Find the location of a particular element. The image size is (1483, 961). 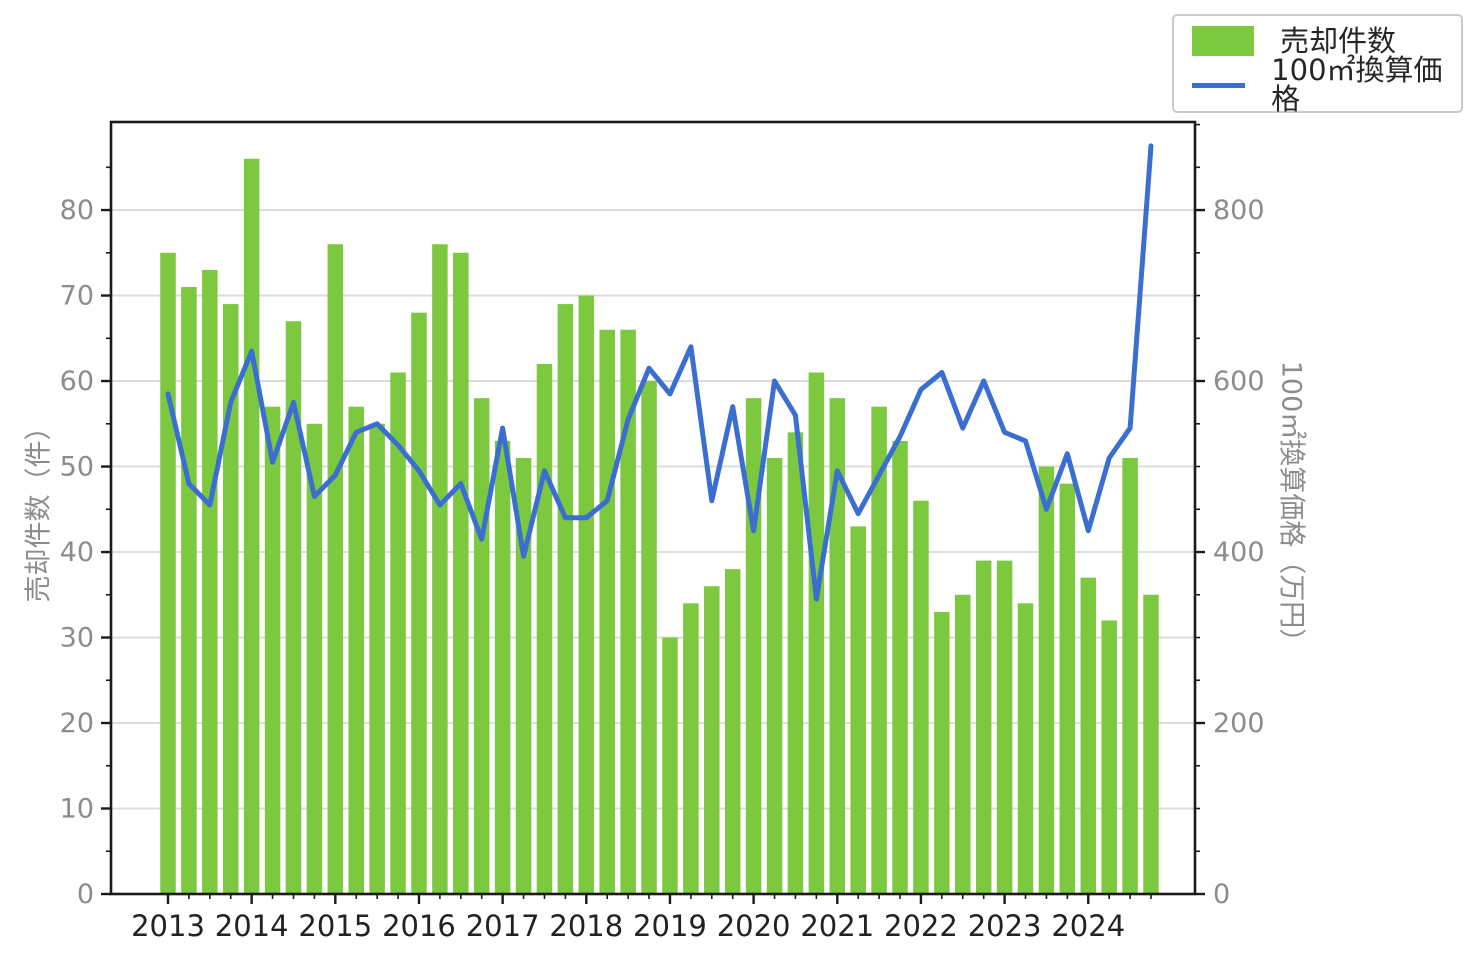

left-tick-label: 10 is located at coordinates (77, 809).